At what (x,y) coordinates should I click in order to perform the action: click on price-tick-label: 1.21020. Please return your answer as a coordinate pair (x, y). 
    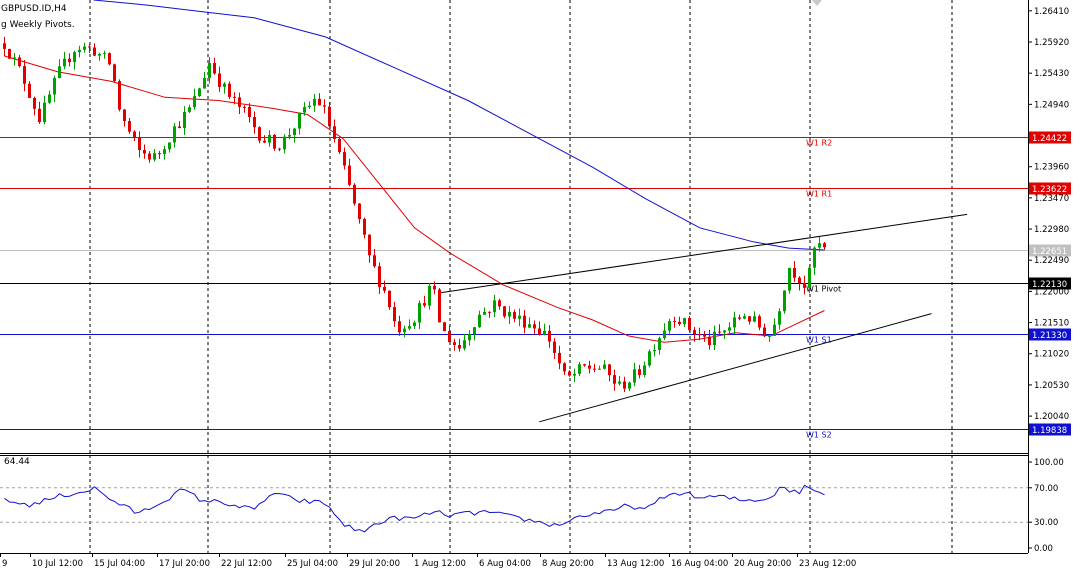
    Looking at the image, I should click on (1051, 355).